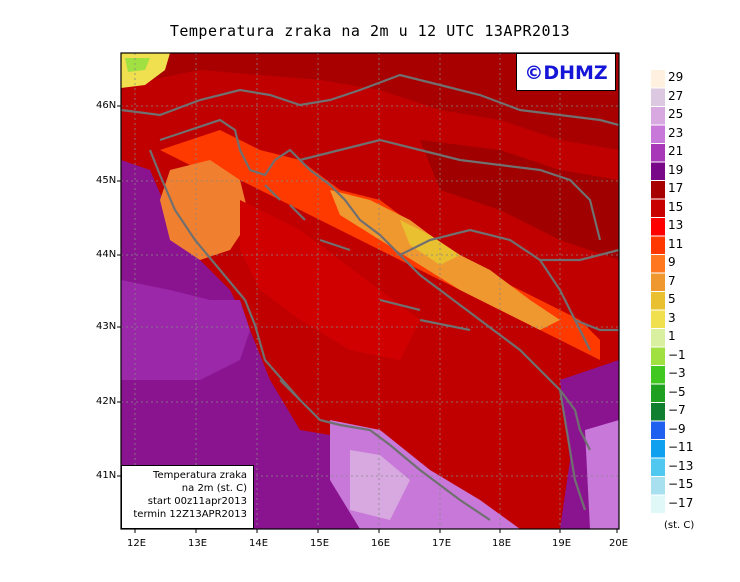  I want to click on colorbar-label: 11, so click(676, 243).